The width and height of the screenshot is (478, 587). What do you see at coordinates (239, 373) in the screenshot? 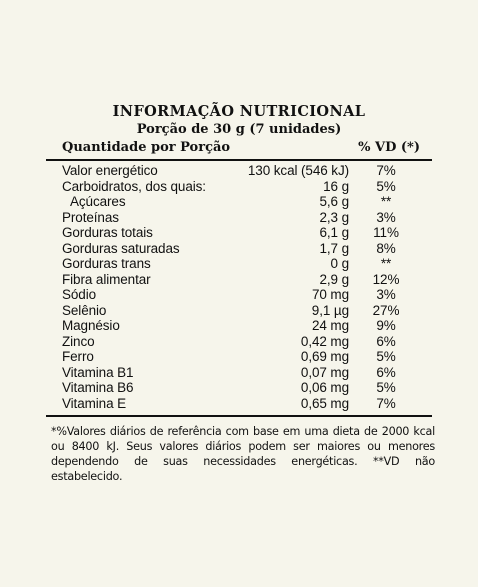
I see `table-row: Vitamina B1 0,07 mg 6%` at bounding box center [239, 373].